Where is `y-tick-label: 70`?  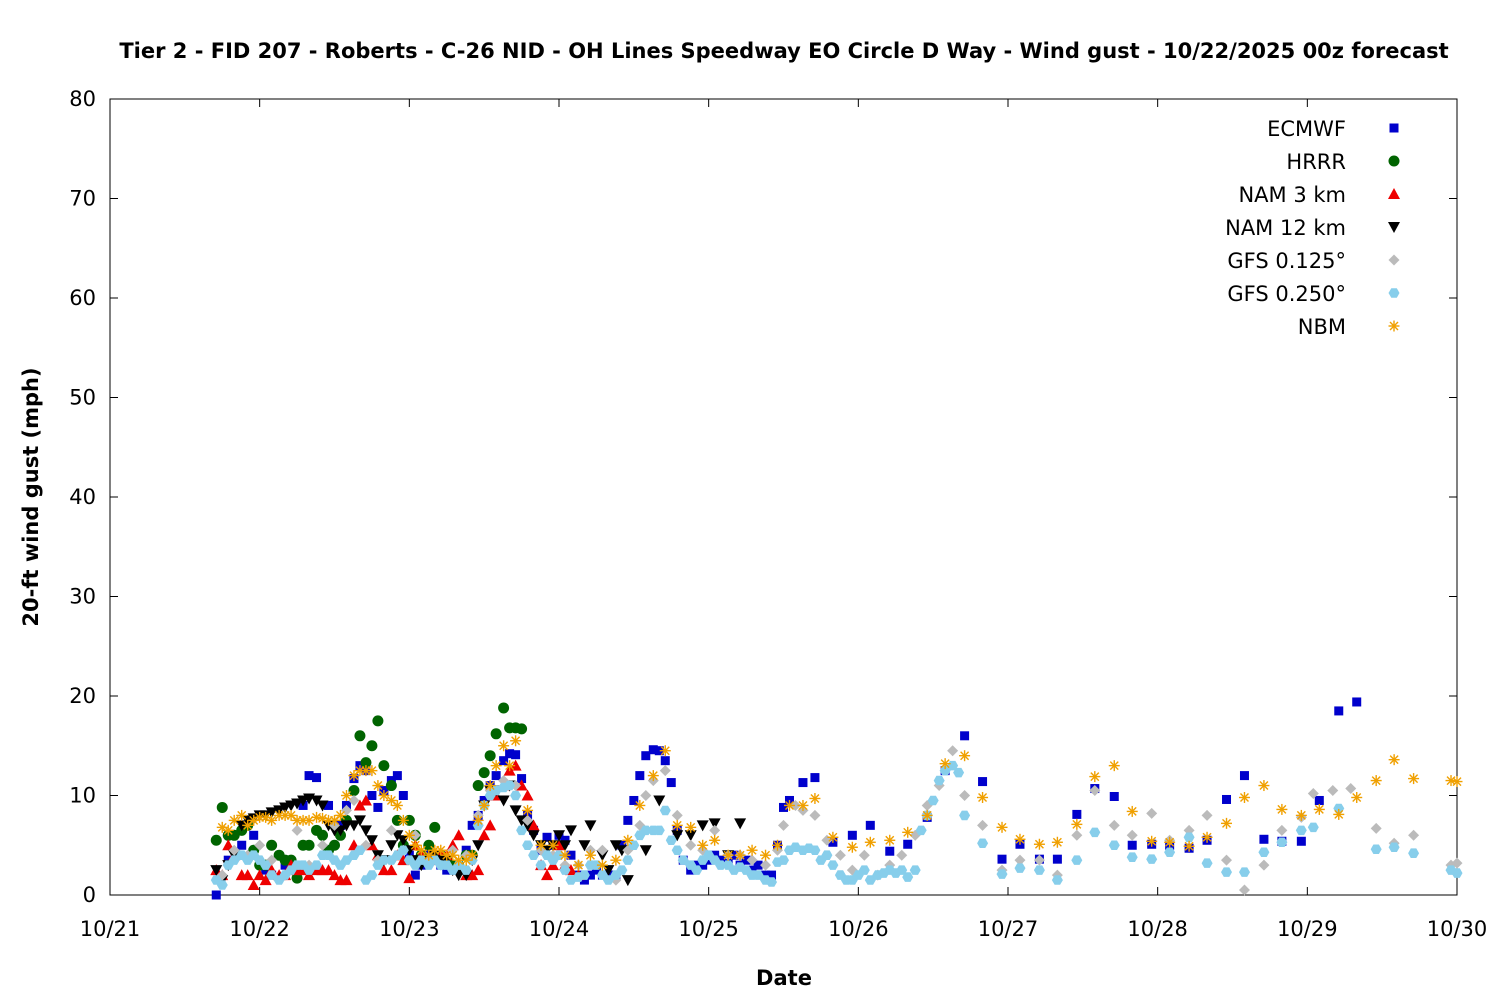
y-tick-label: 70 is located at coordinates (82, 199).